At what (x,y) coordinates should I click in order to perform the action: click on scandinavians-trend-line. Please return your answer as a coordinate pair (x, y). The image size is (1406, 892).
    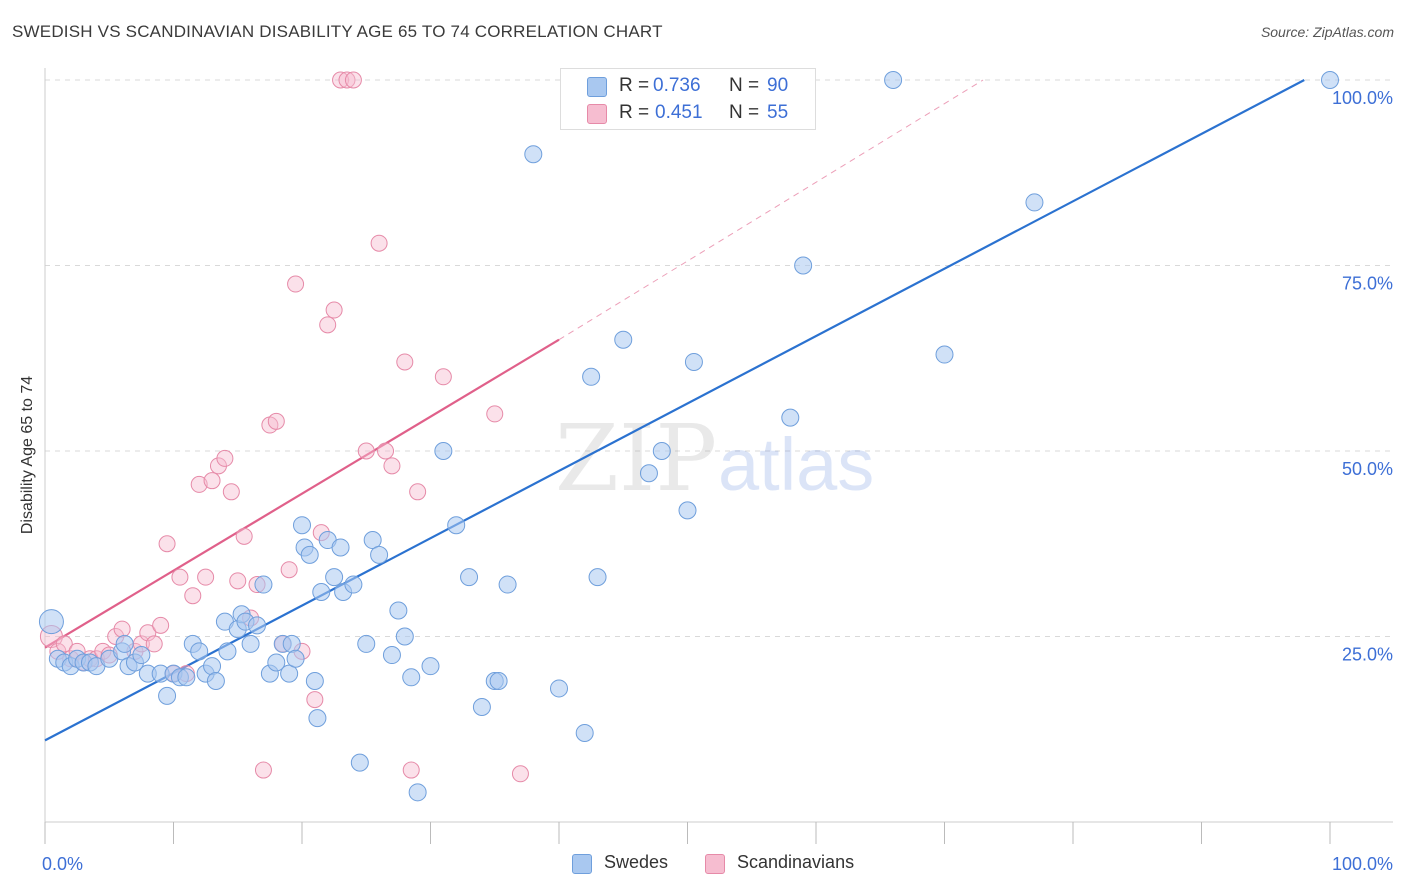
    Looking at the image, I should click on (302, 493).